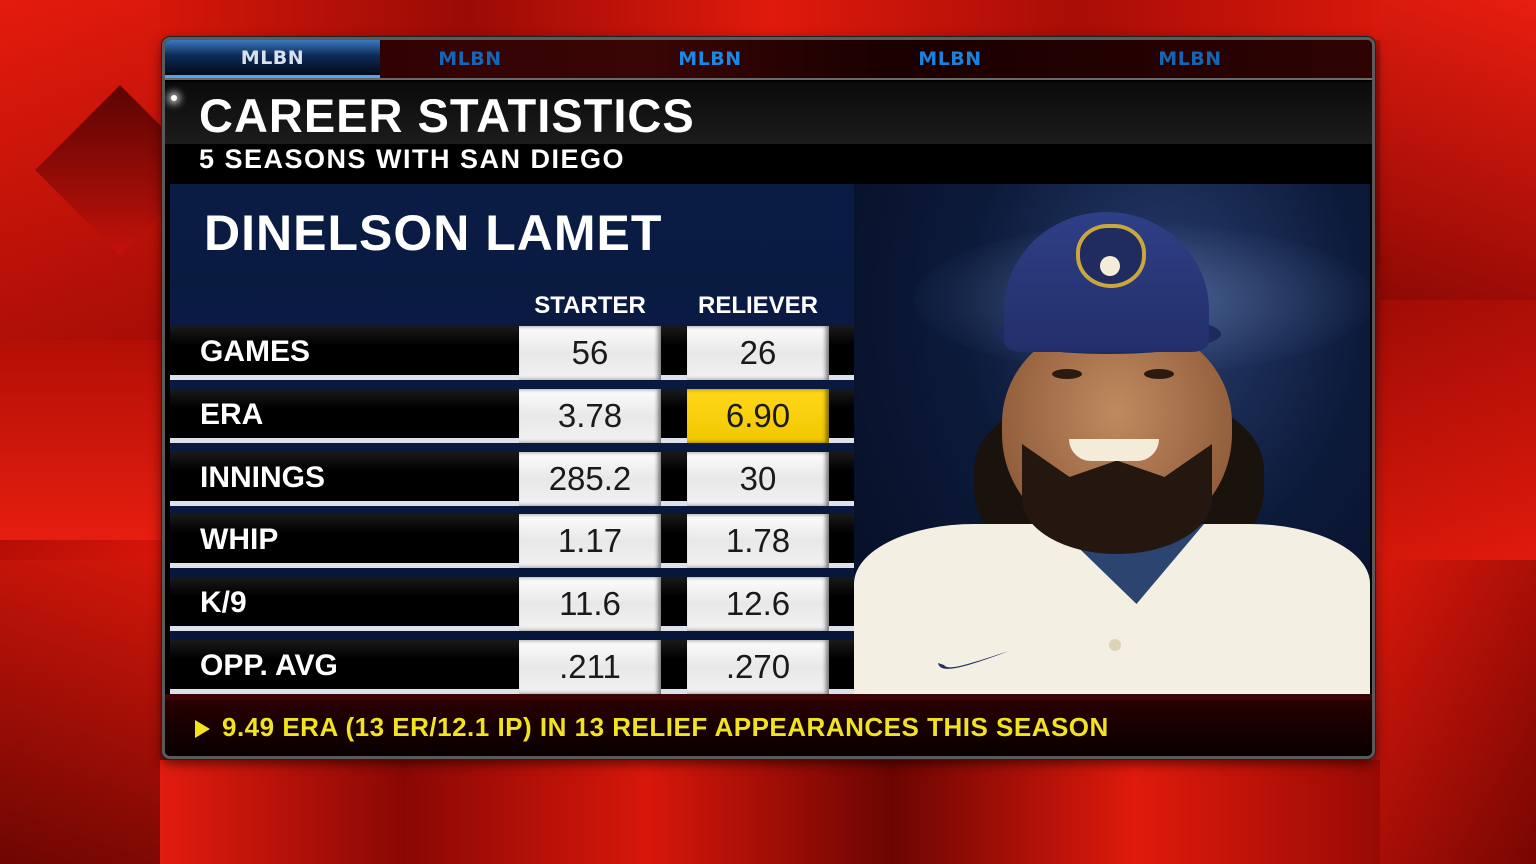 The width and height of the screenshot is (1536, 864). Describe the element at coordinates (1114, 450) in the screenshot. I see `smile` at that location.